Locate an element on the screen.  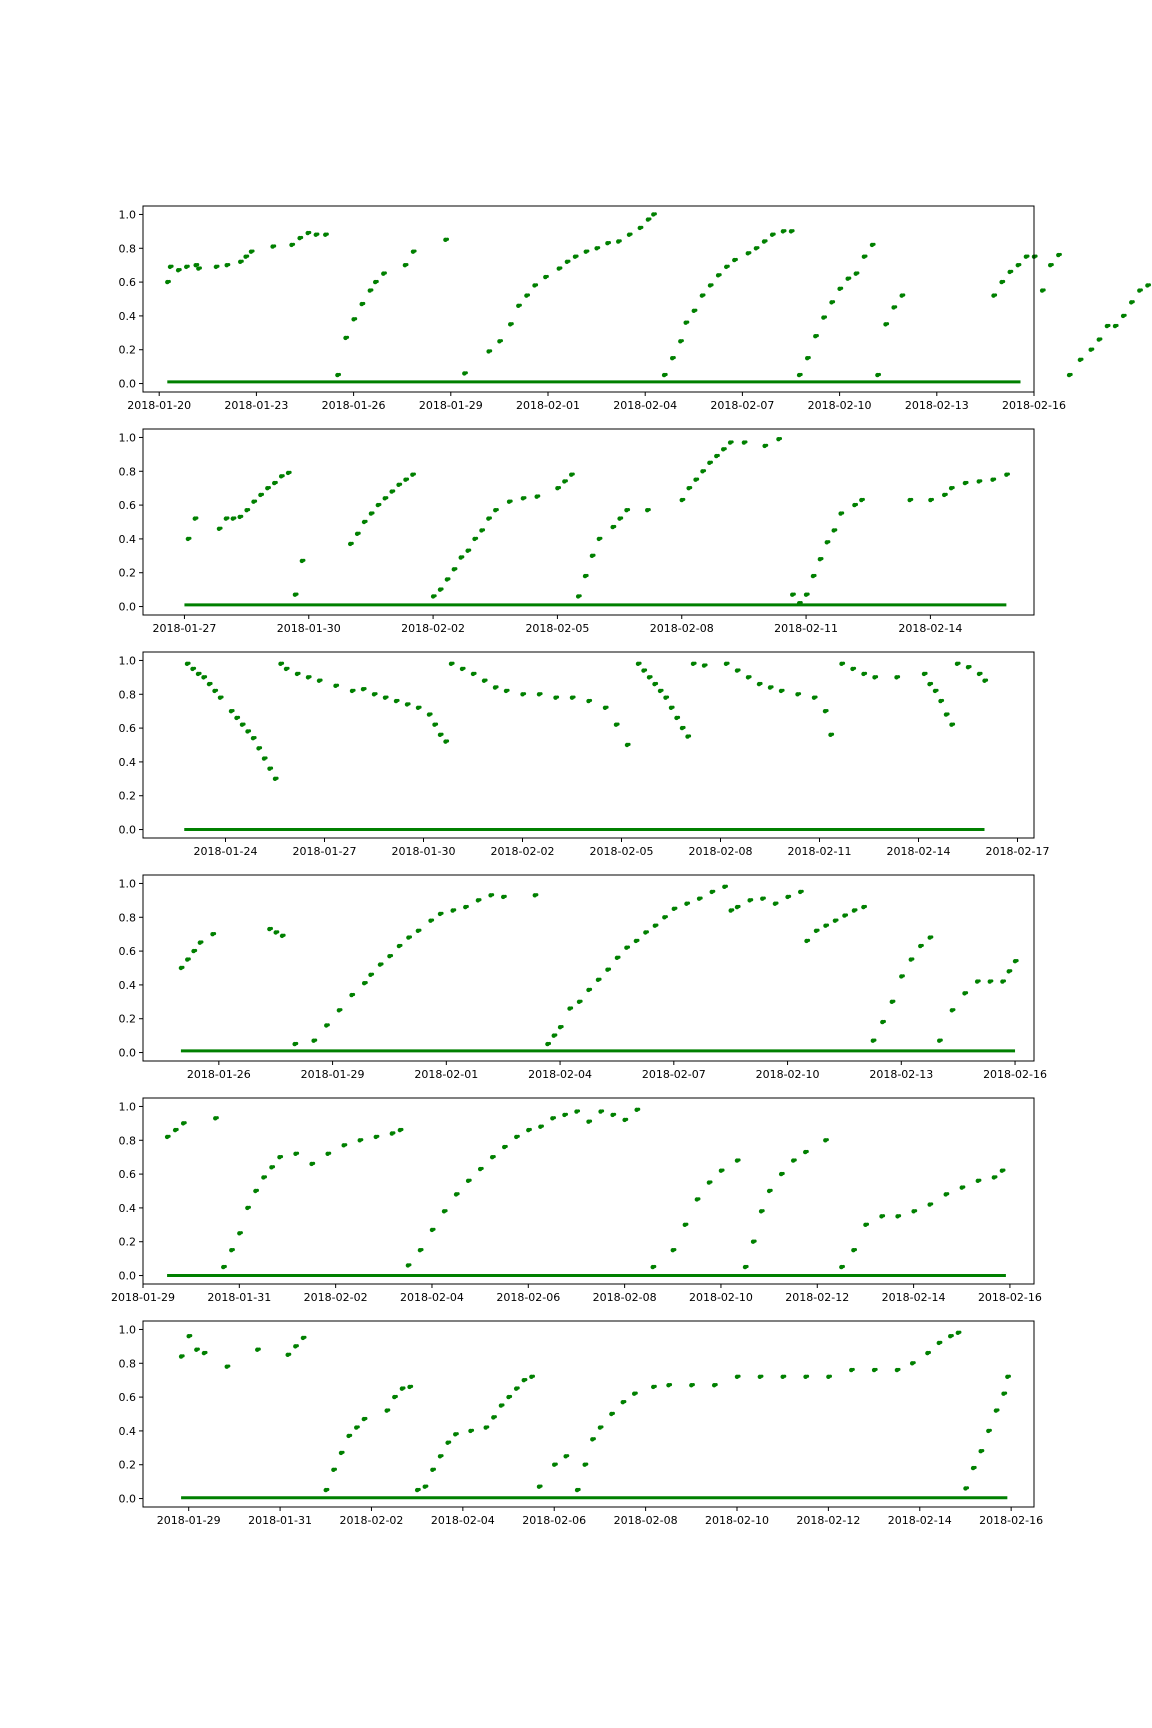
axes-frame is located at coordinates (588, 1414).